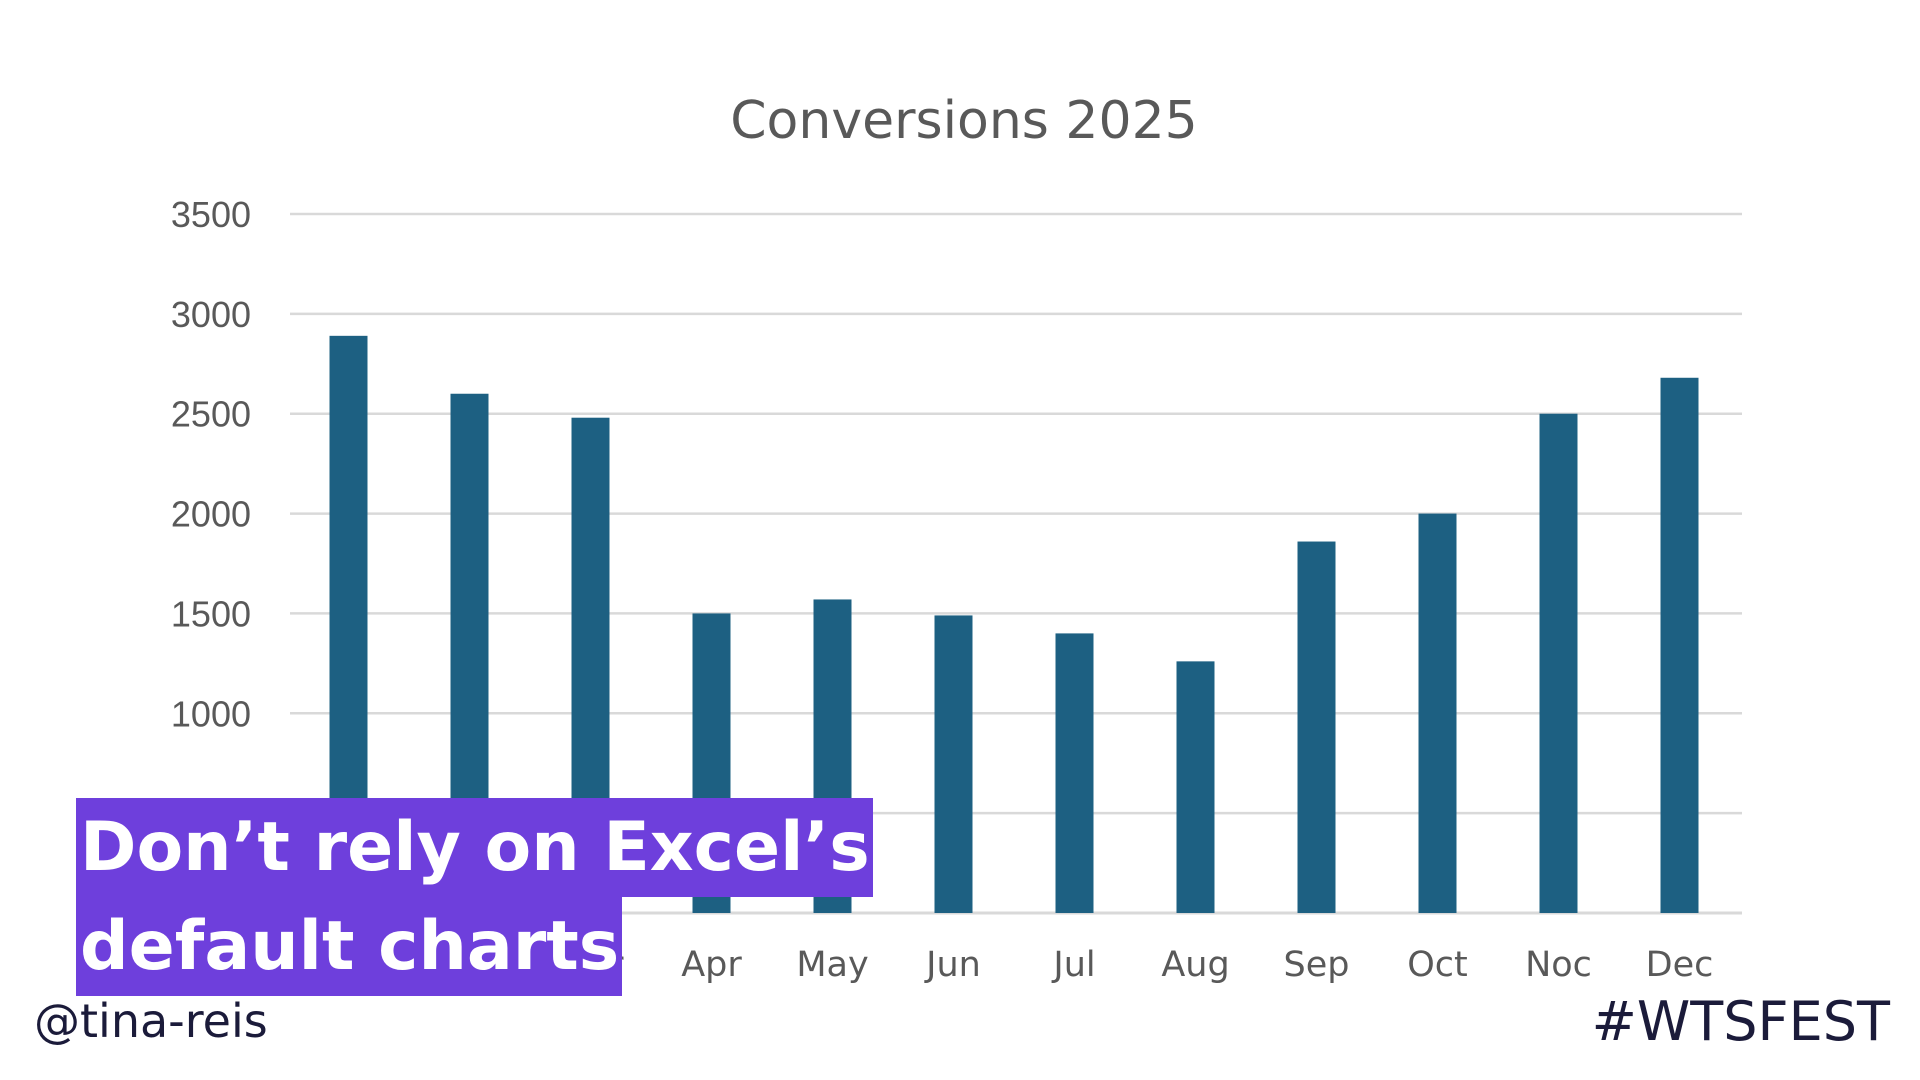  I want to click on x-tick-label: Sep, so click(1317, 965).